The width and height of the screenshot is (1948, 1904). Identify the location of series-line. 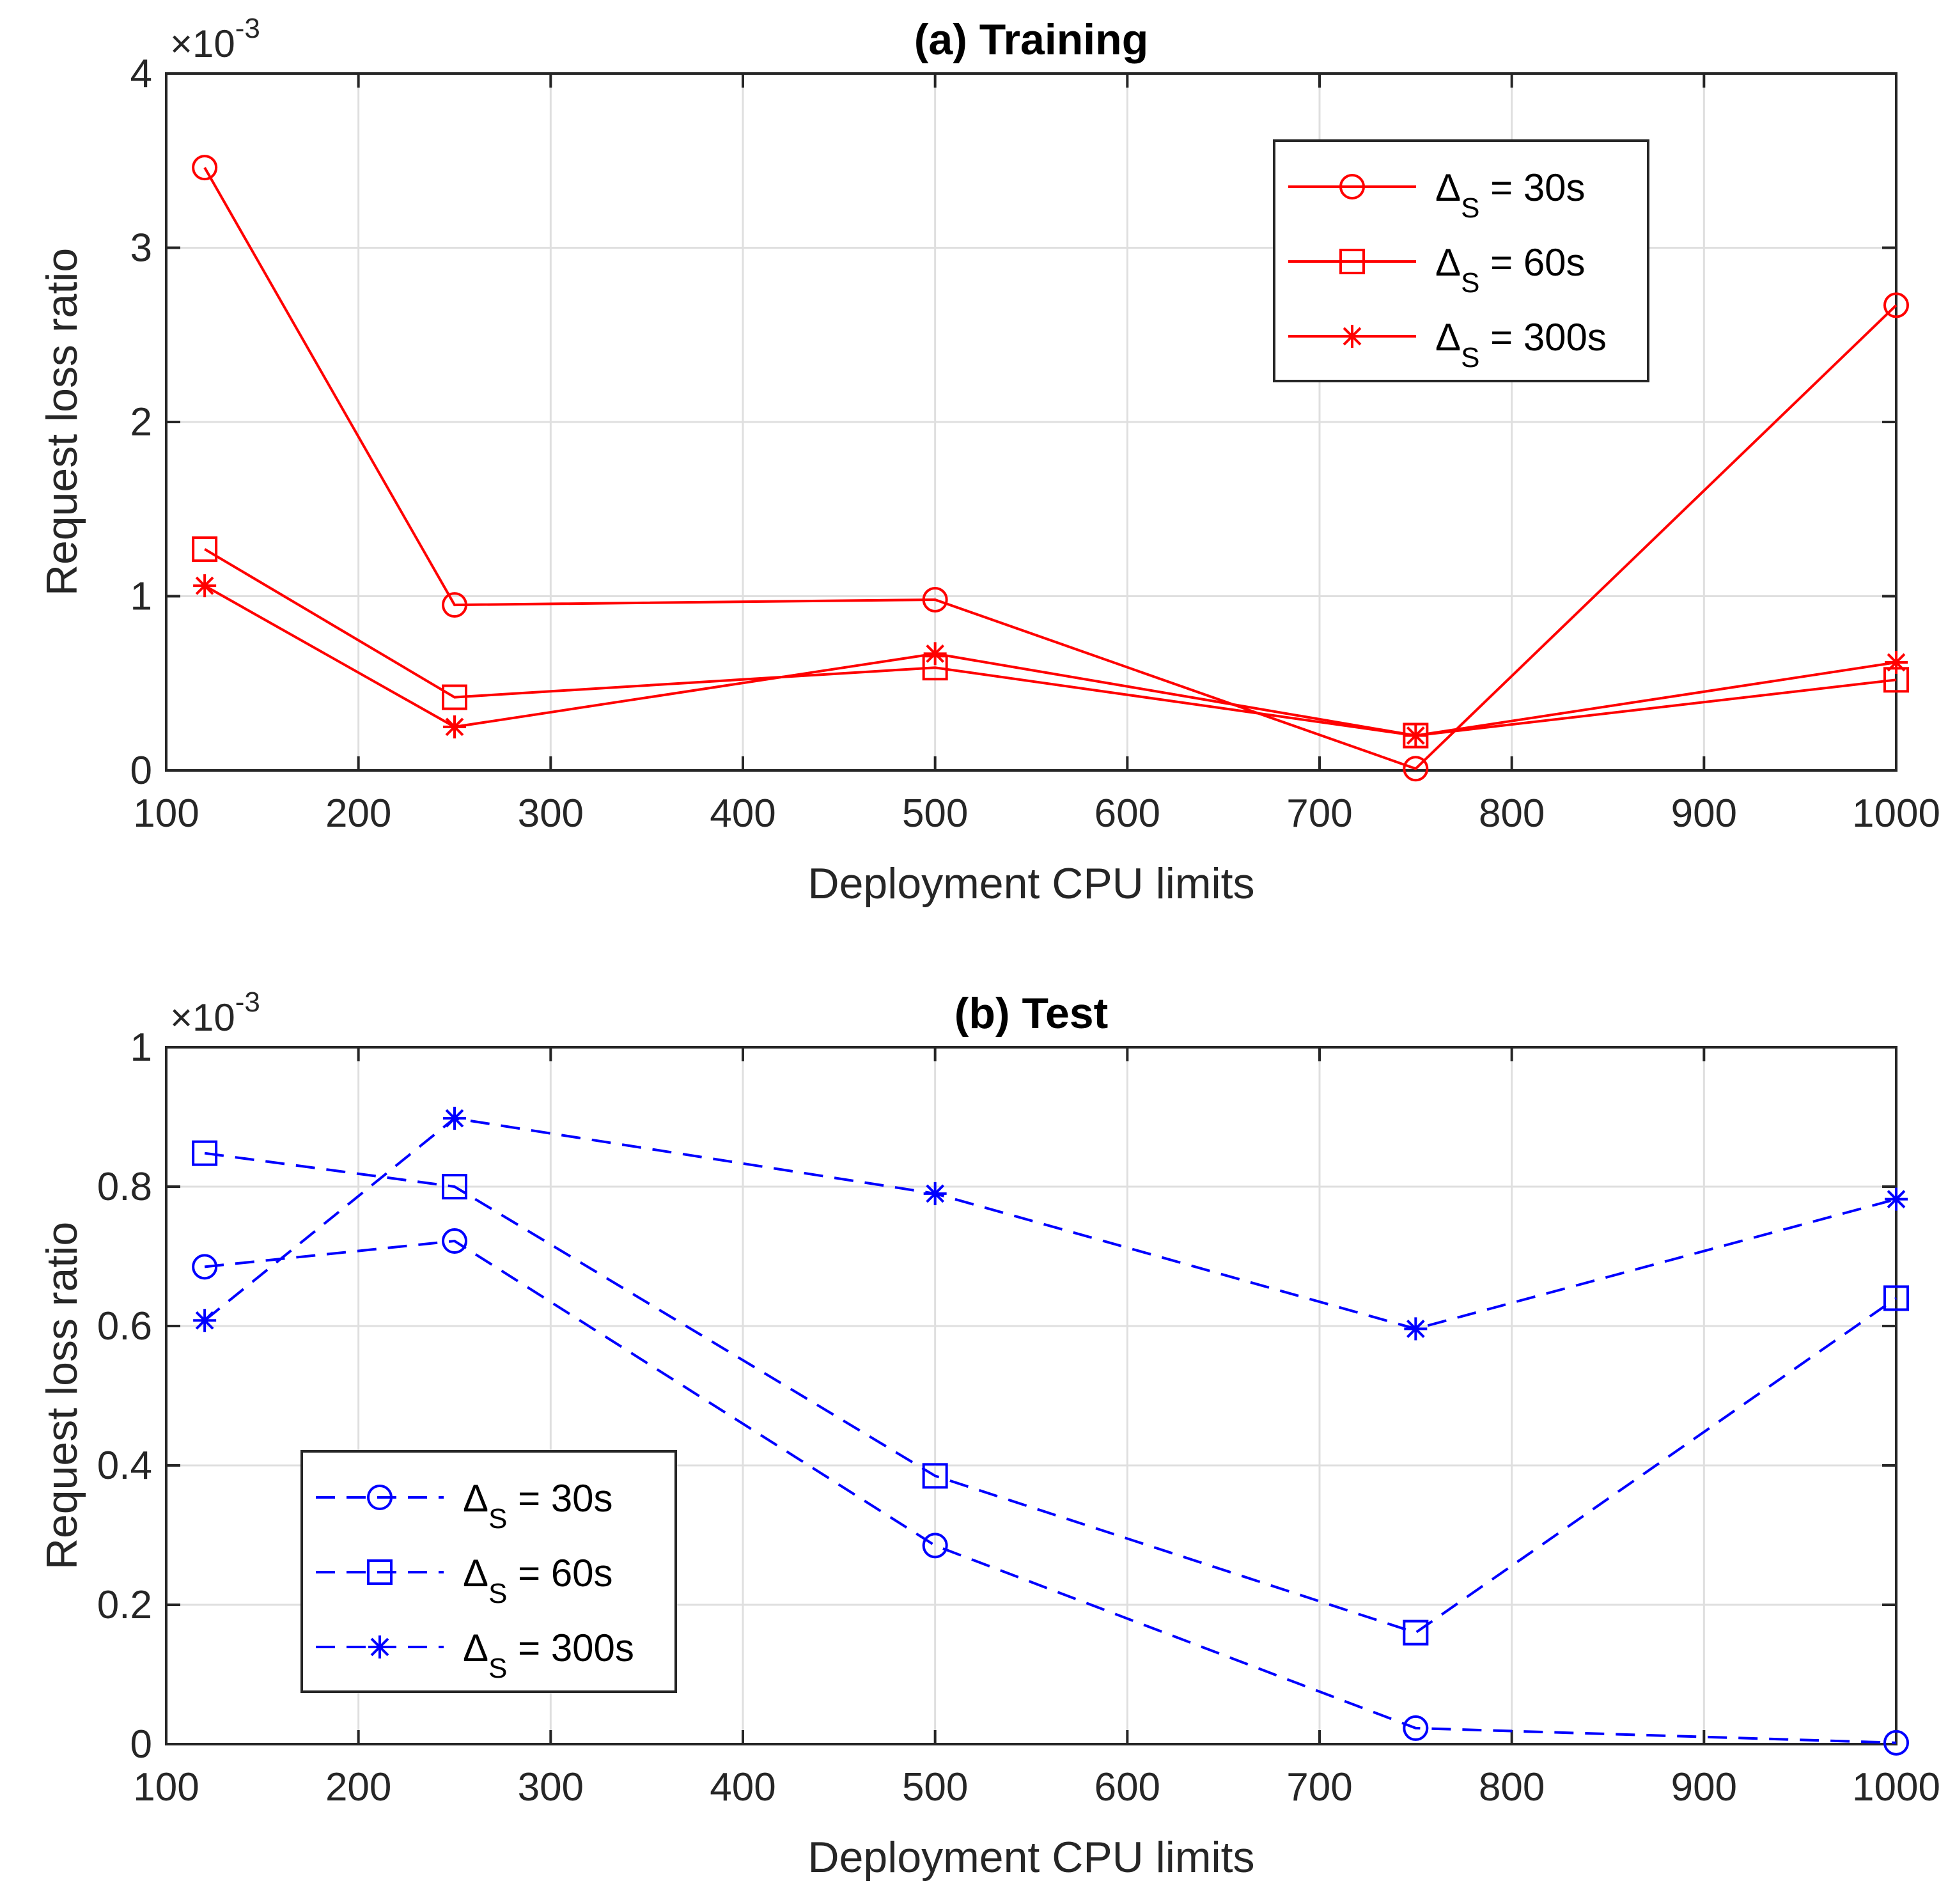
(1050, 642).